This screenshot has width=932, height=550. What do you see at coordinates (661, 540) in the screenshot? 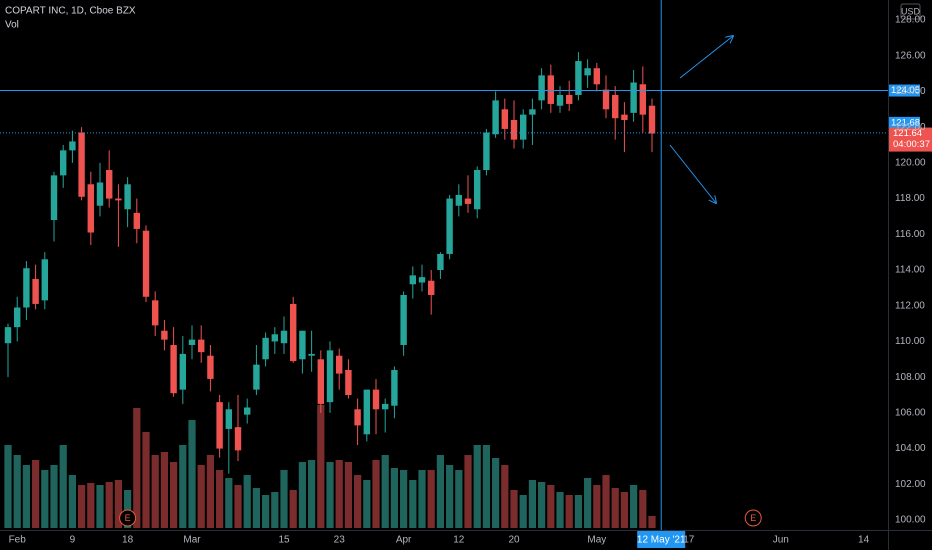
I see `crosshair-label: 12 May '21` at bounding box center [661, 540].